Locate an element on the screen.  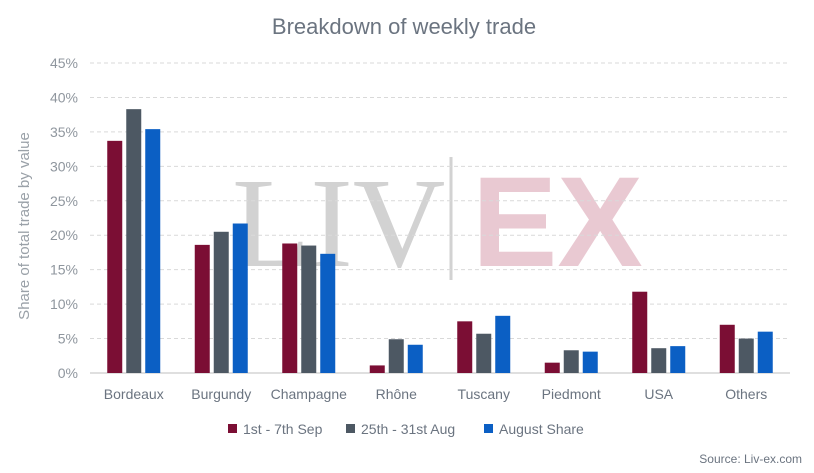
x-category-label: Tuscany is located at coordinates (484, 394).